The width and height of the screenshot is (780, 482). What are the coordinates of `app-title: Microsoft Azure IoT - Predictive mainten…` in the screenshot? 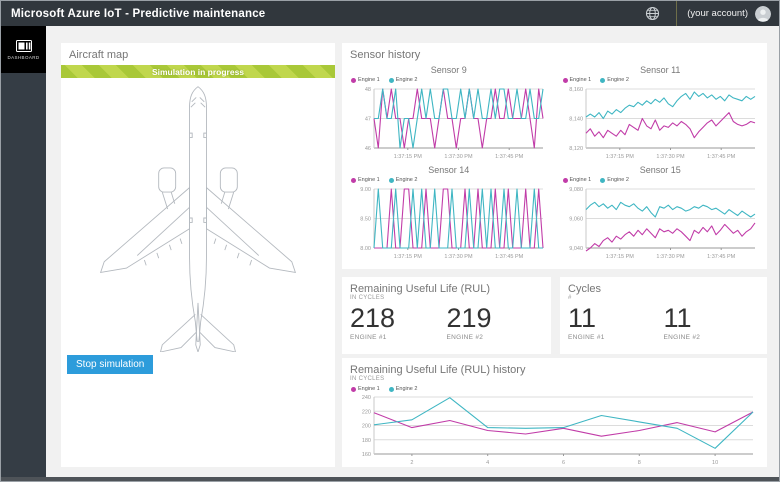 It's located at (138, 13).